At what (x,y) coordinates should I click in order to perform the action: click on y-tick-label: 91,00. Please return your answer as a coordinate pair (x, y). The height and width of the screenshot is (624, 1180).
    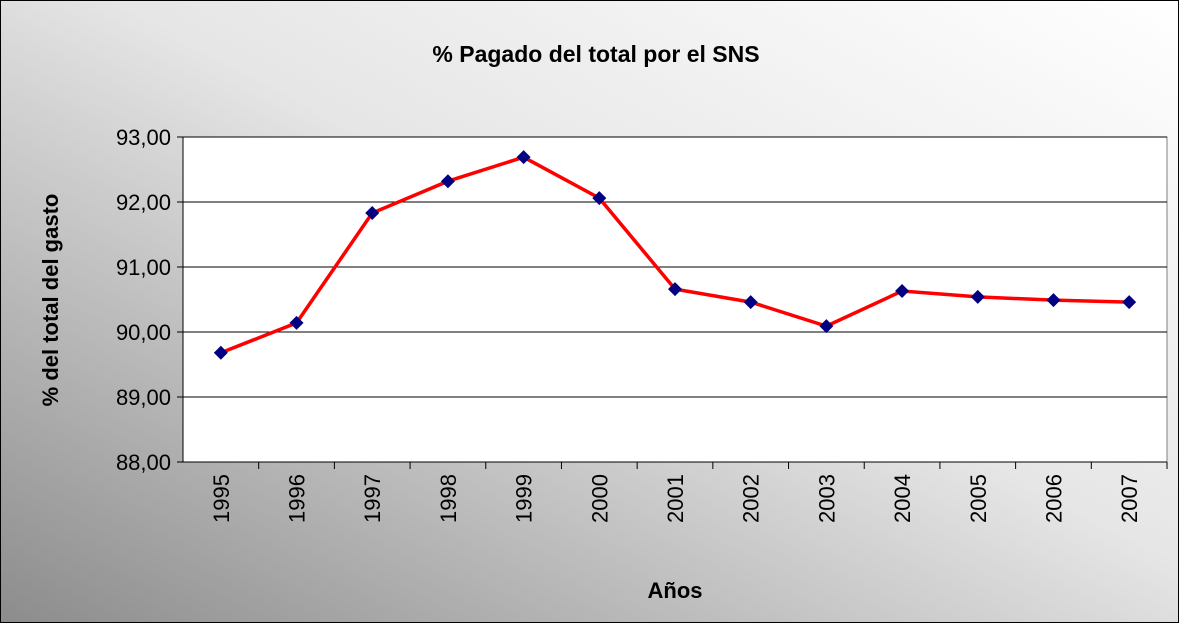
    Looking at the image, I should click on (143, 267).